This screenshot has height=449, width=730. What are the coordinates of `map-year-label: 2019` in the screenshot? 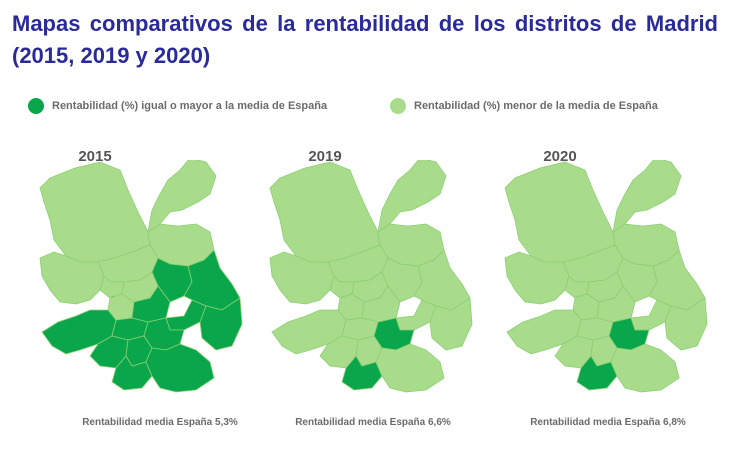 It's located at (325, 156).